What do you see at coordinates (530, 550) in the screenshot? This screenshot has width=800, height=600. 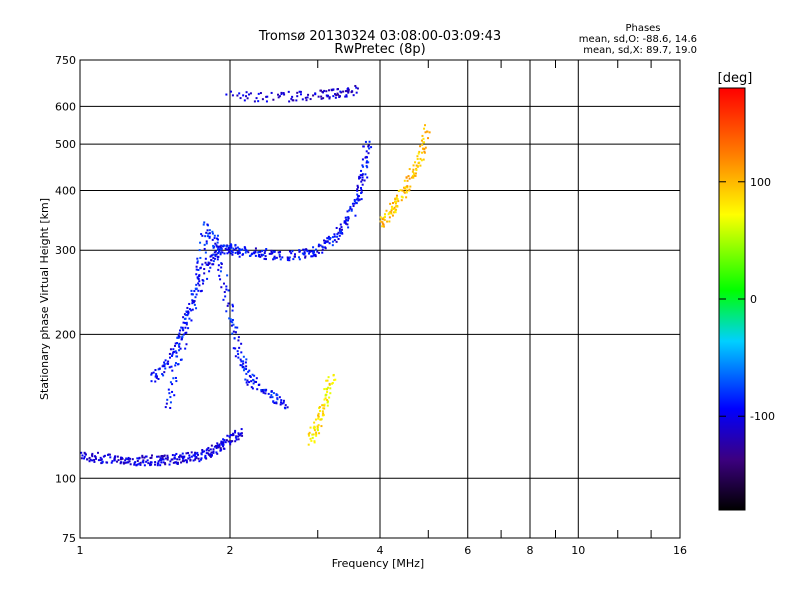 I see `x-tick-label: 8` at bounding box center [530, 550].